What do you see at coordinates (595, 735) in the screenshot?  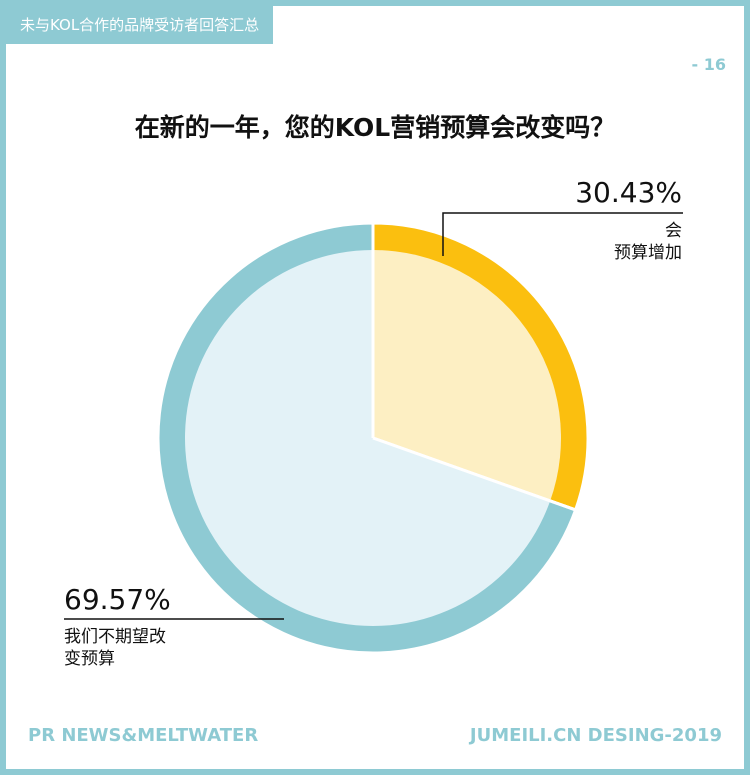 I see `footer-right: JUMEILI.CN DESING-2019` at bounding box center [595, 735].